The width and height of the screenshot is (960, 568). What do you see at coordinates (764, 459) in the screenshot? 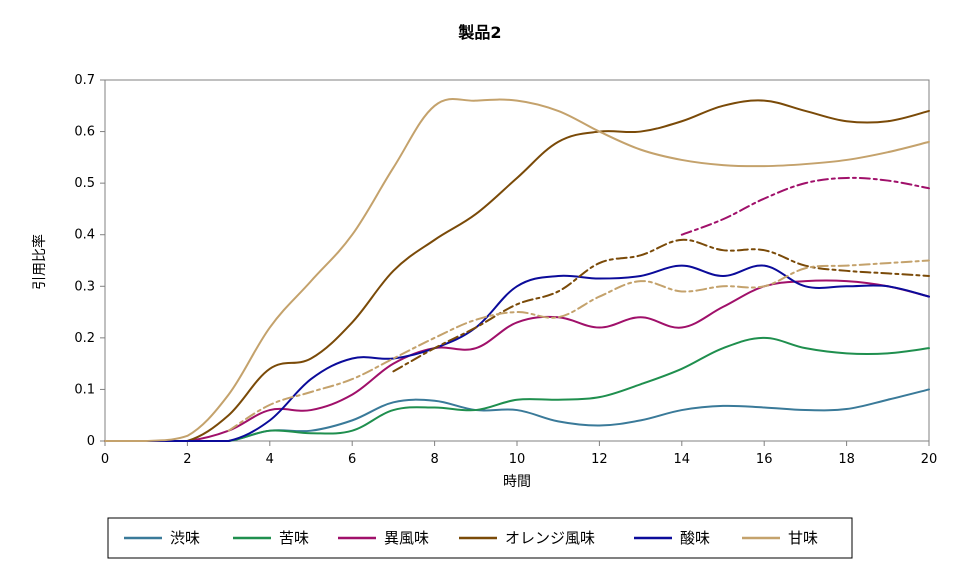
I see `x-tick-label: 16` at bounding box center [764, 459].